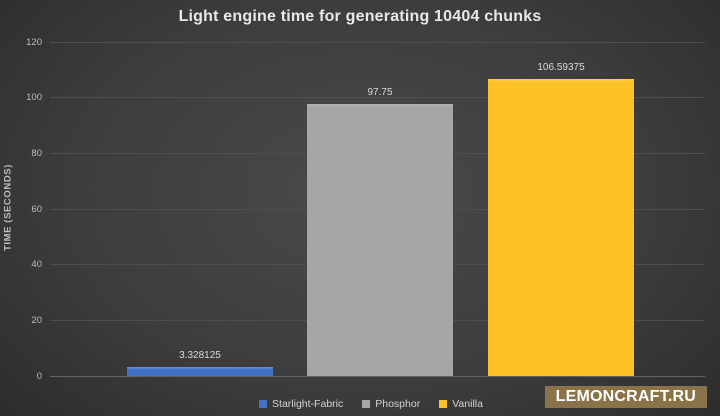  I want to click on y-tick-label-40: 40, so click(36, 265).